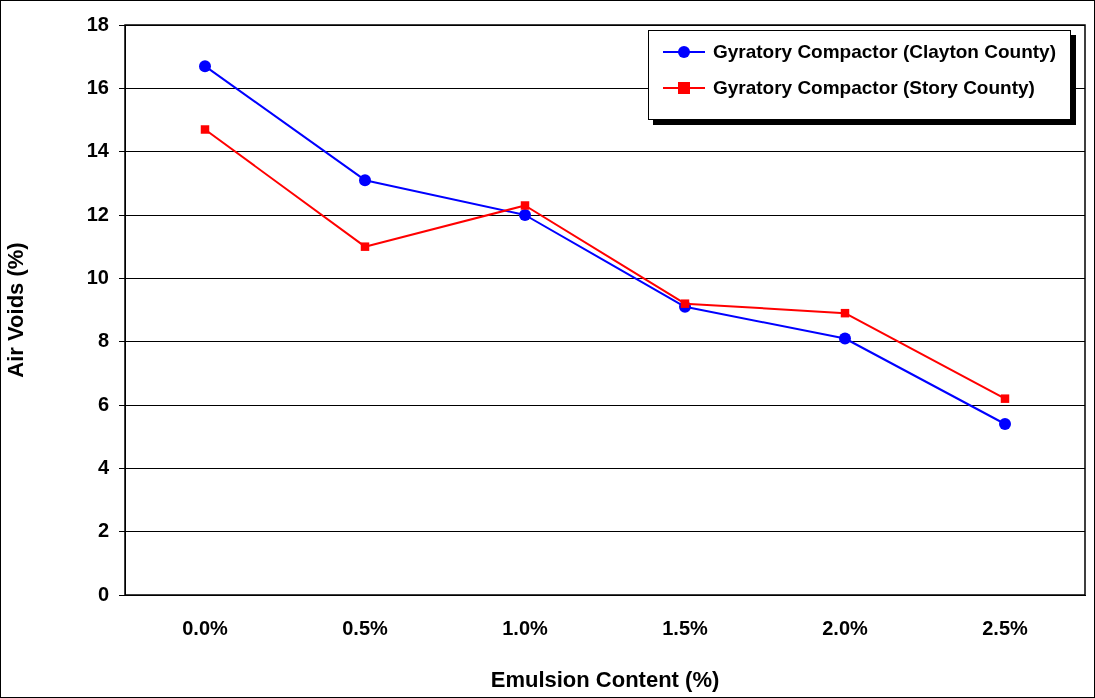 Image resolution: width=1095 pixels, height=698 pixels. I want to click on x-tick-label: 1.0%, so click(525, 627).